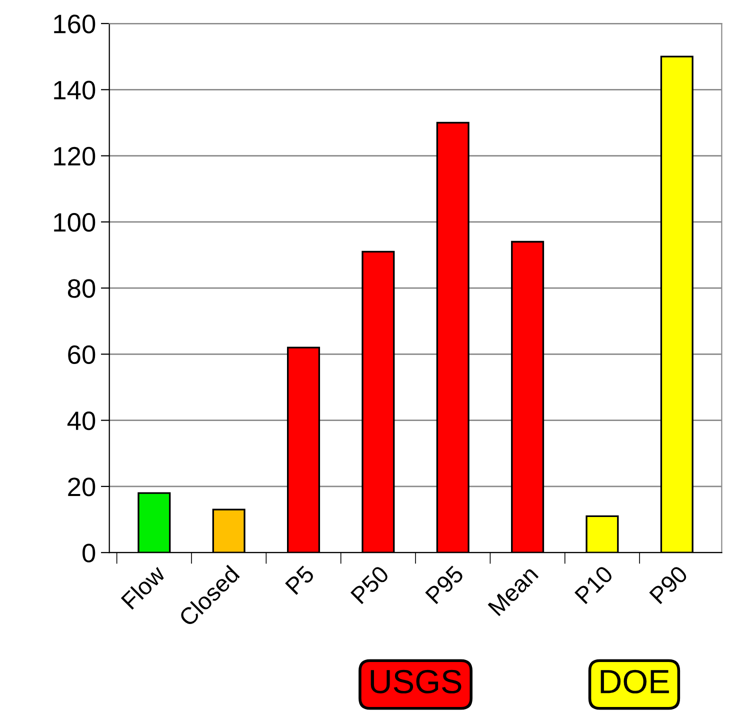 This screenshot has width=729, height=713. Describe the element at coordinates (669, 584) in the screenshot. I see `x-tick-label: P90` at that location.